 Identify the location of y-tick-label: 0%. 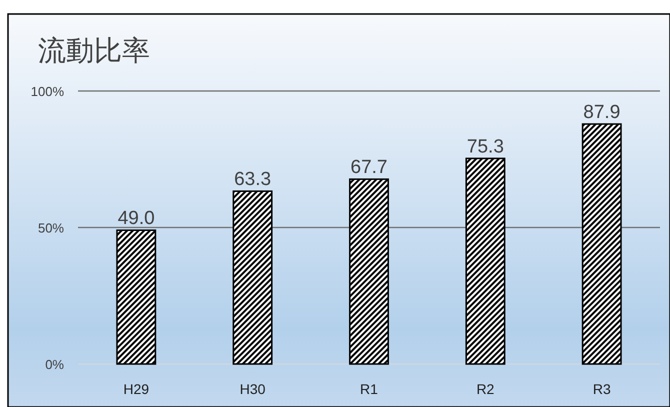
(54, 364).